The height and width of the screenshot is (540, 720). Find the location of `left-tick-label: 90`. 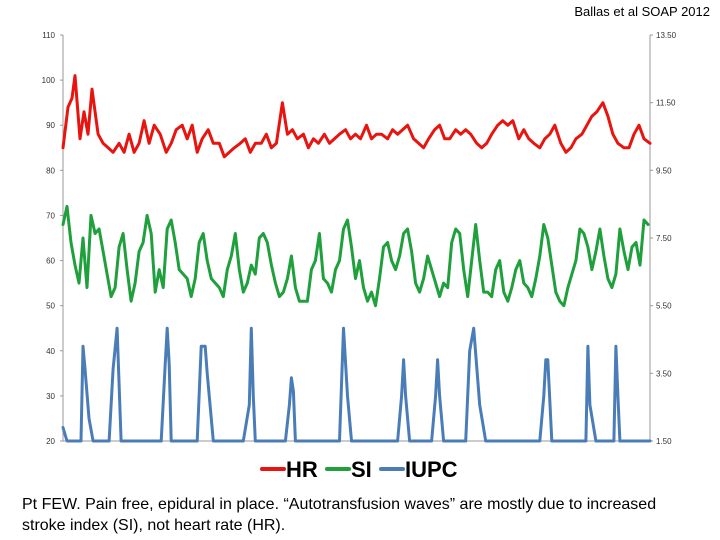

left-tick-label: 90 is located at coordinates (50, 125).